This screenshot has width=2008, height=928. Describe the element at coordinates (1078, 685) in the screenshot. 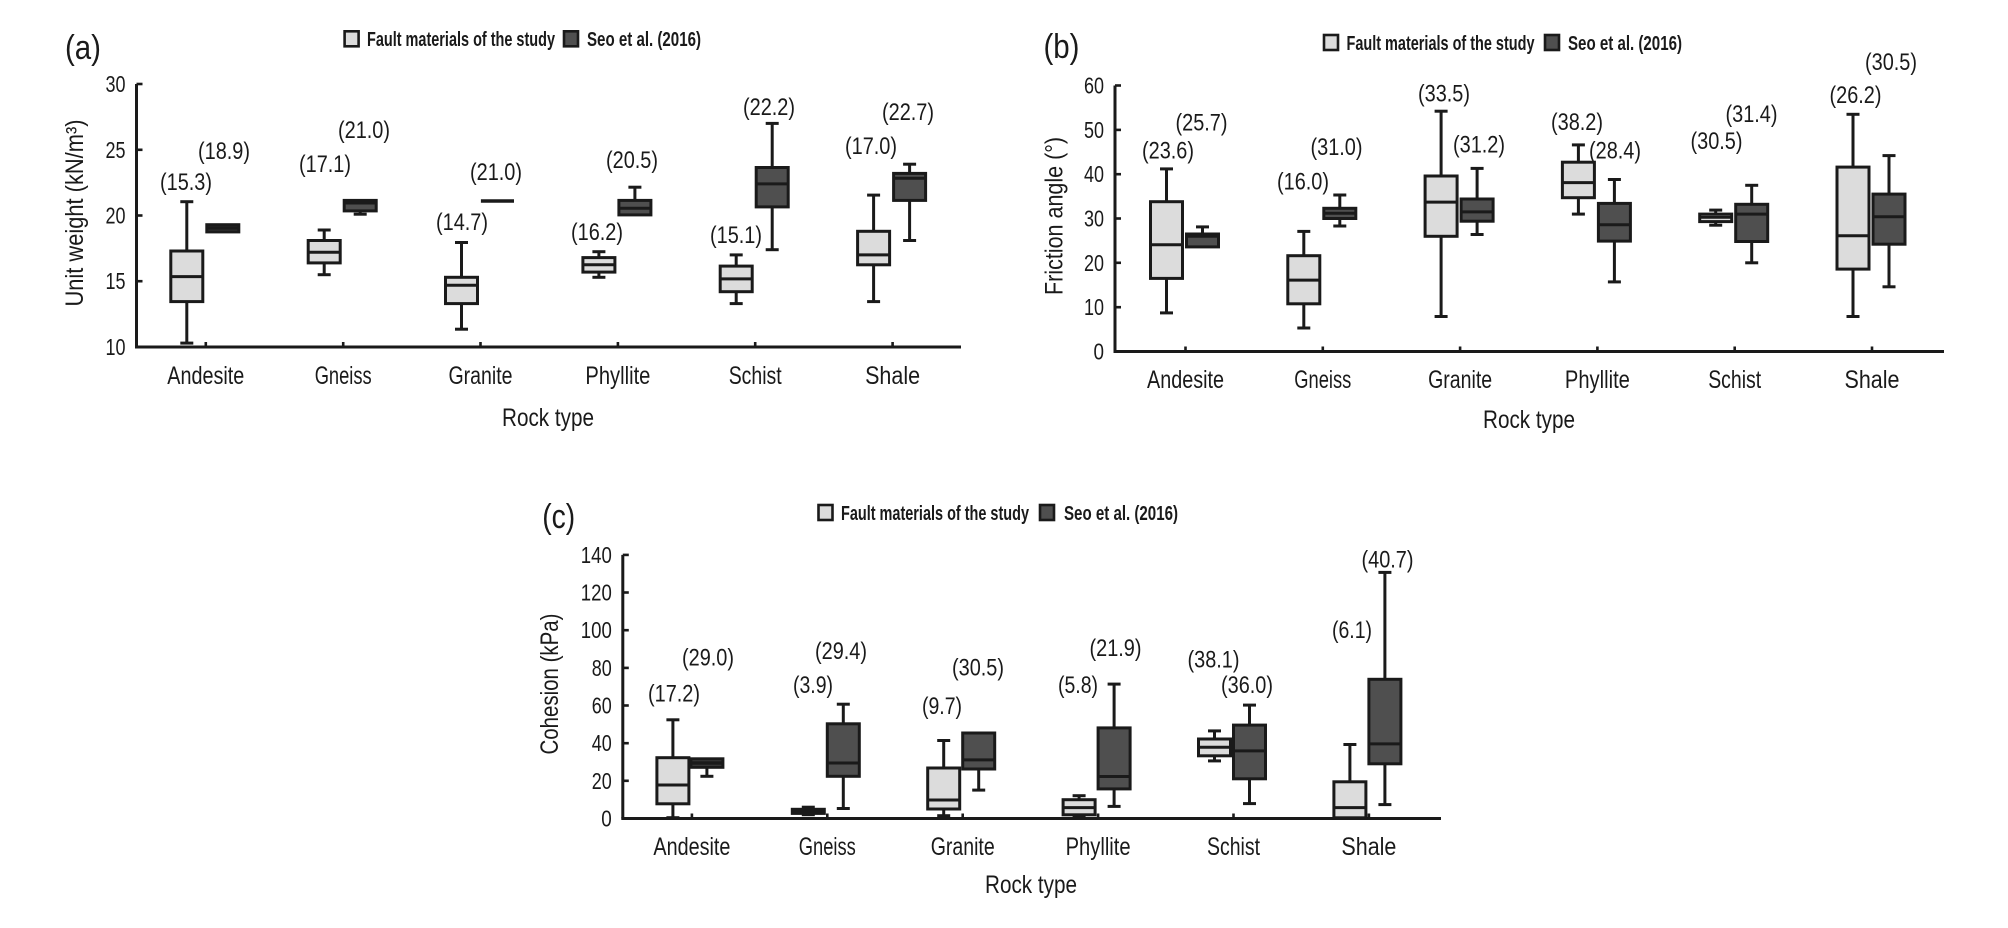

I see `svg-text: (5.8)` at that location.